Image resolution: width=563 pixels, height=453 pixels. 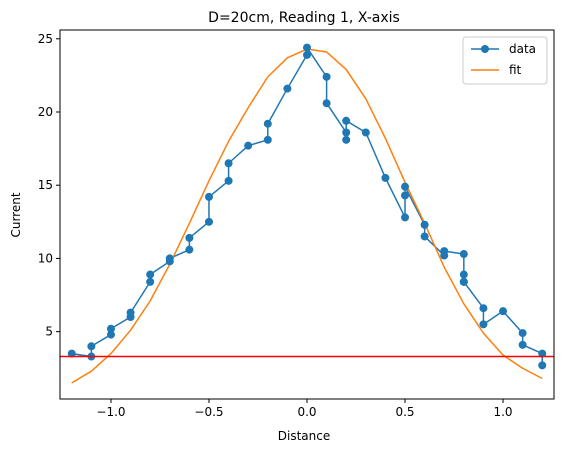 I want to click on legend: data fit, so click(x=505, y=60).